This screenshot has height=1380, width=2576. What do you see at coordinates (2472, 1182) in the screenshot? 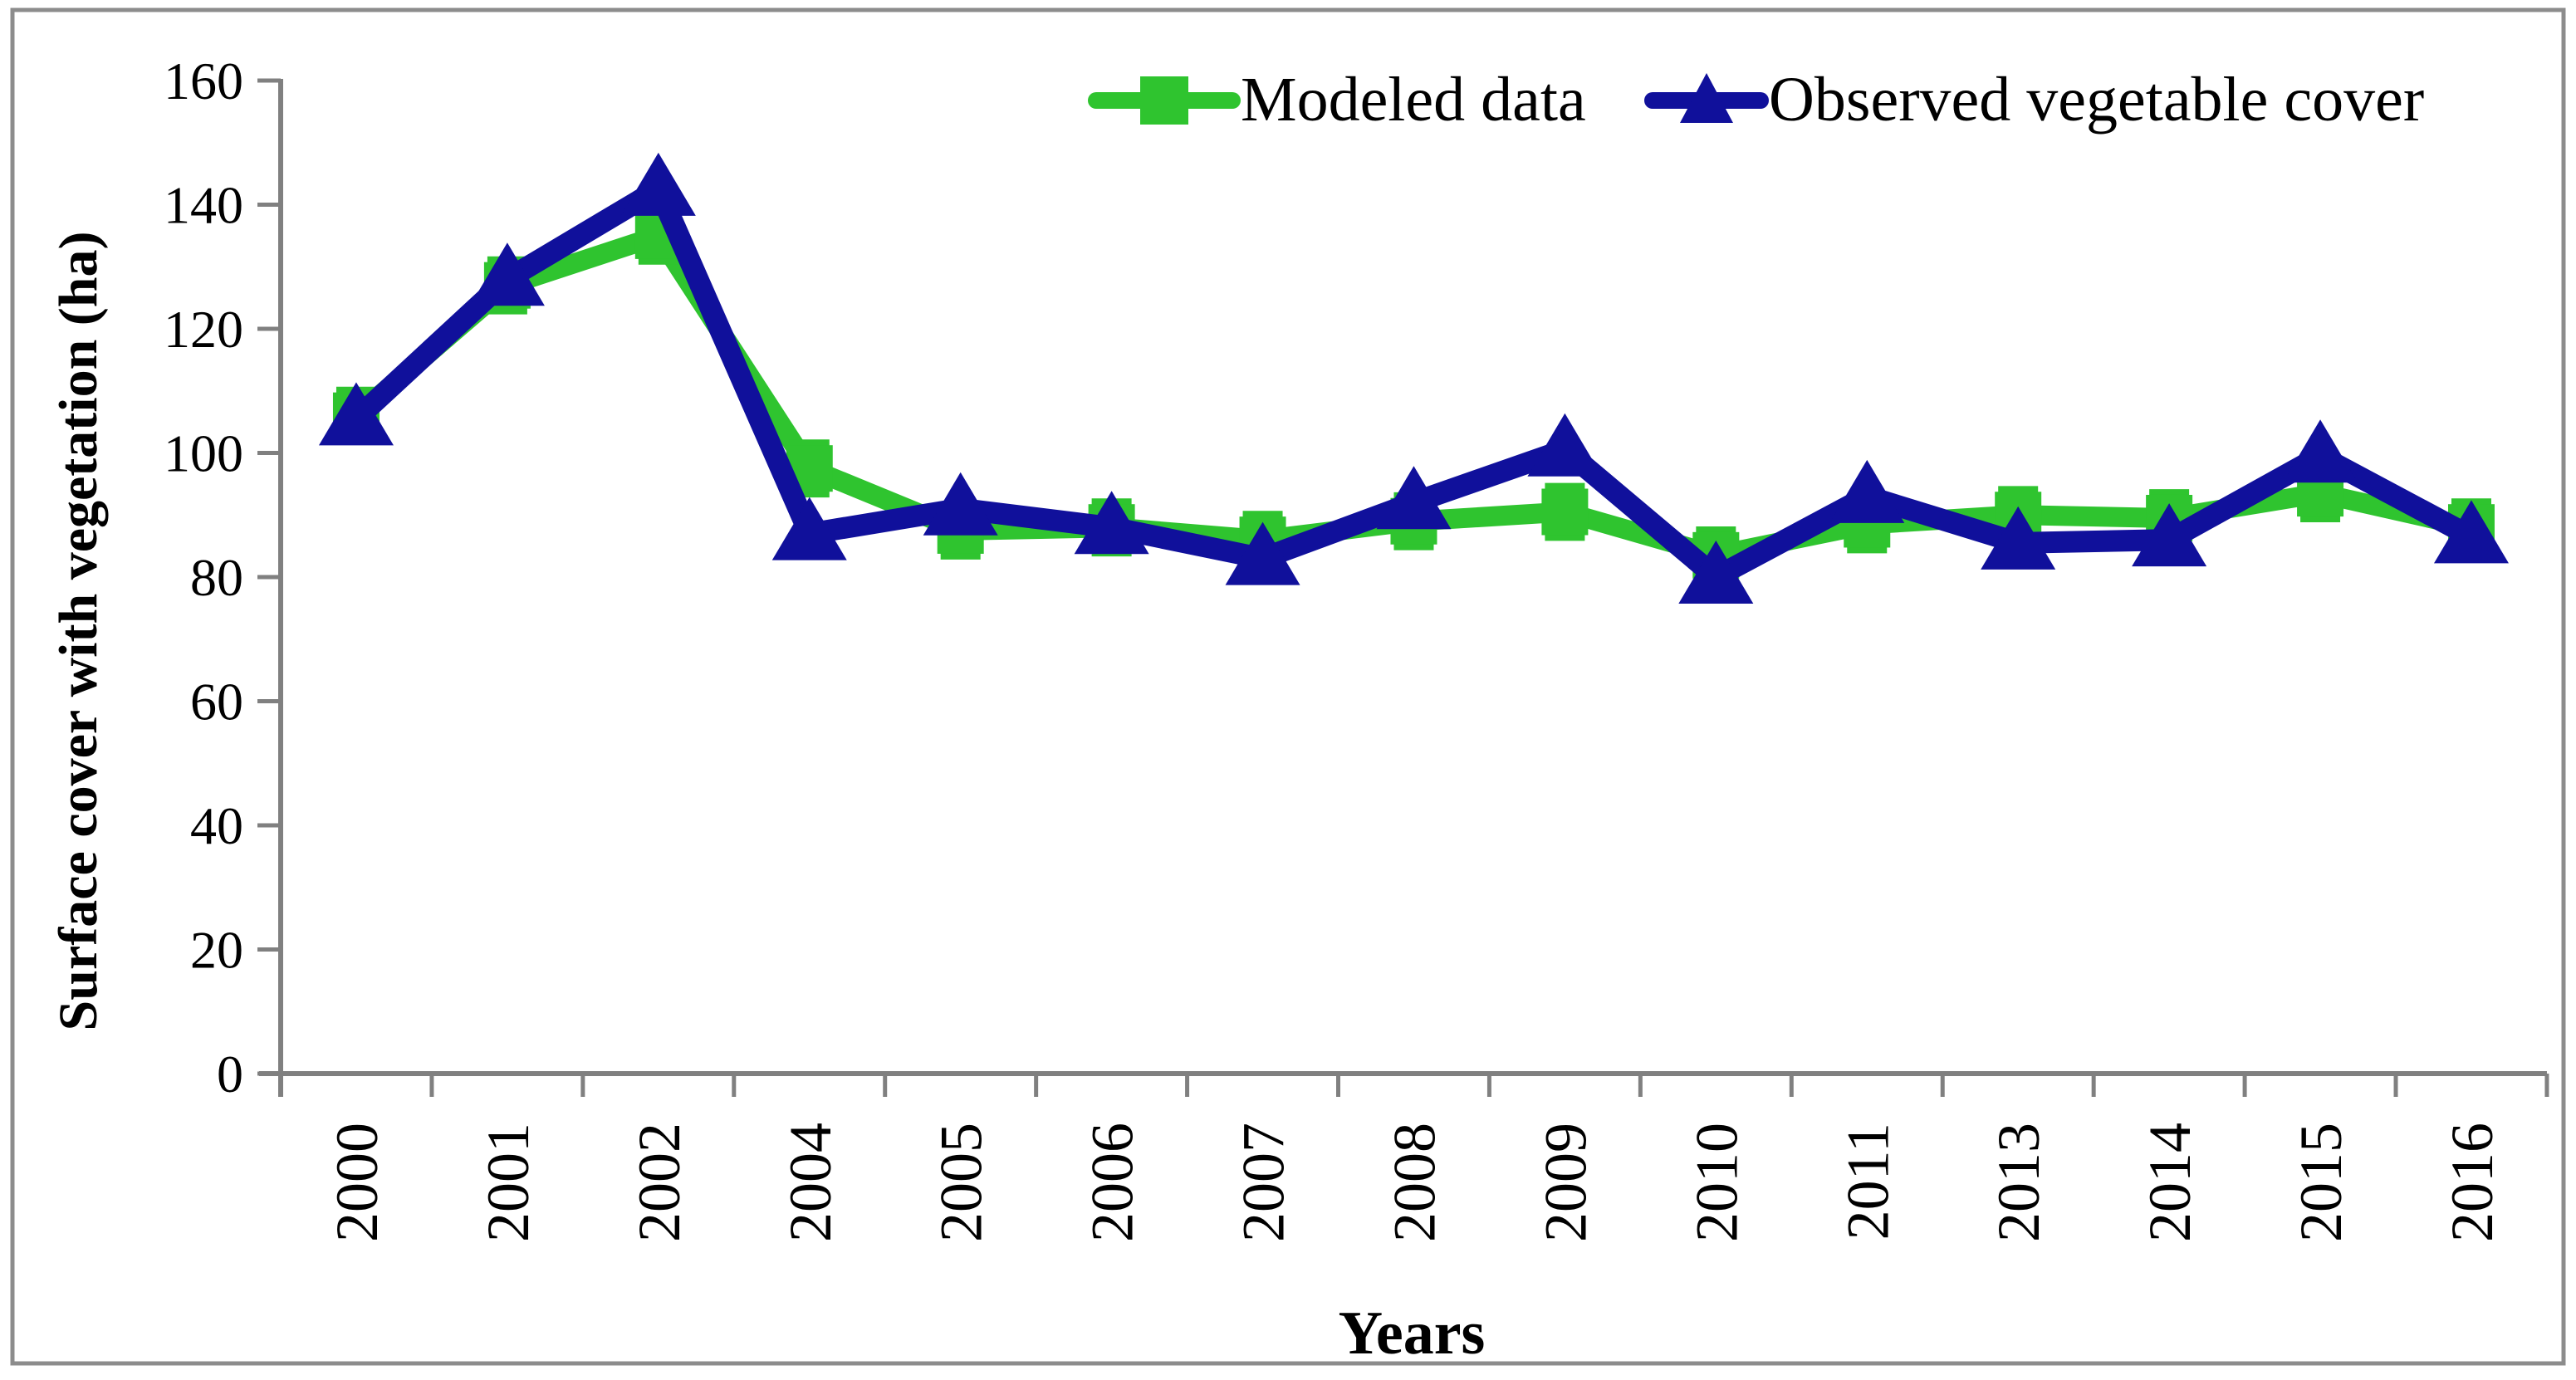
I see `x-tick-label: 2016` at bounding box center [2472, 1182].